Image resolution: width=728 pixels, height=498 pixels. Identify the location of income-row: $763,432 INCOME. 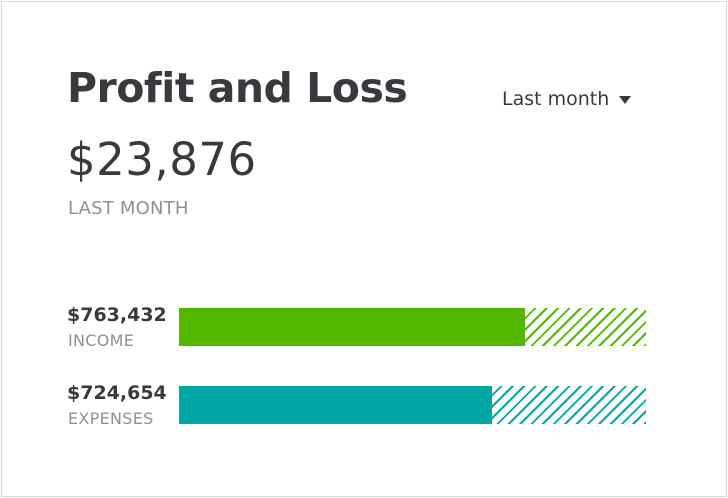
(367, 330).